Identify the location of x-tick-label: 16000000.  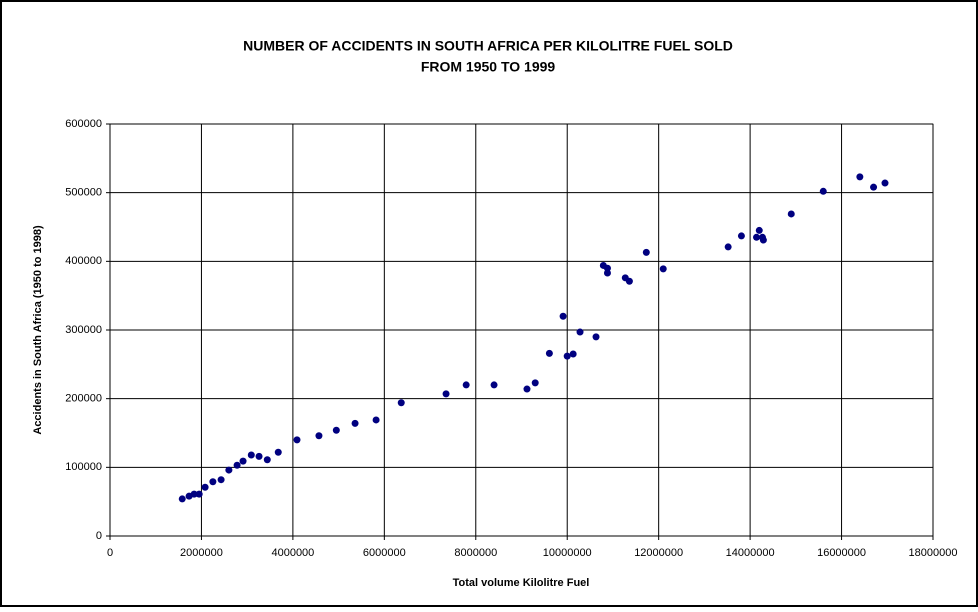
(841, 553).